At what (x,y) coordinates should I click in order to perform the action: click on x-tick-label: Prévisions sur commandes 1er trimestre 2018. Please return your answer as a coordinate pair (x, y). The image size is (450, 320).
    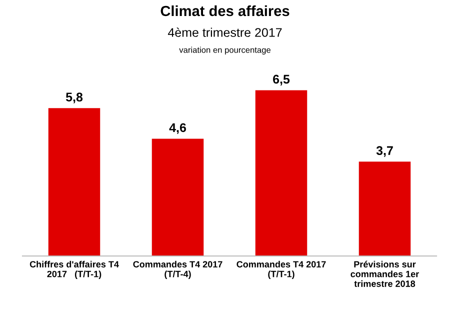
    Looking at the image, I should click on (384, 273).